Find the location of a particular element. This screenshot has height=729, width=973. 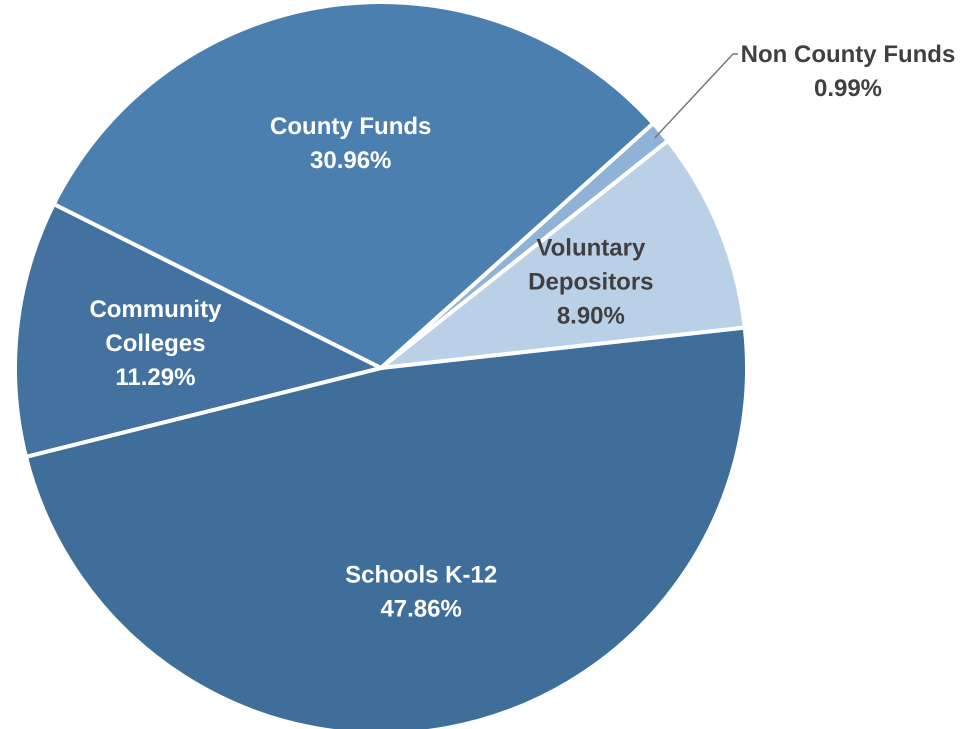

slice-label: Non County Funds is located at coordinates (848, 54).